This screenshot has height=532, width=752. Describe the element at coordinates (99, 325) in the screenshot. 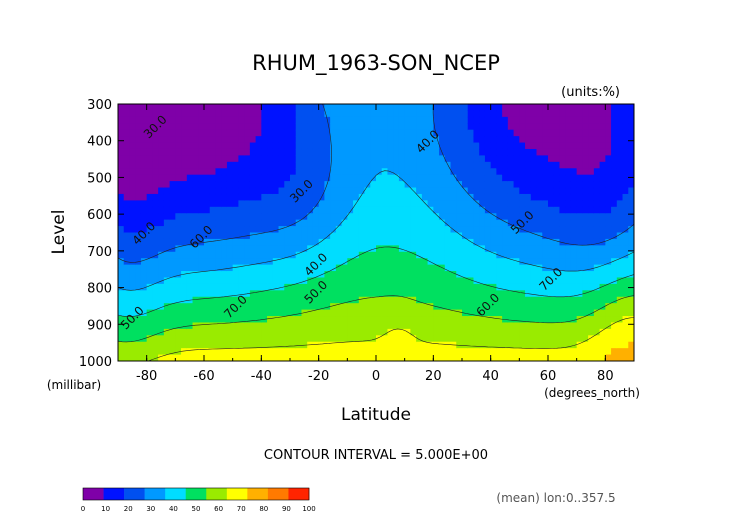

I see `y-tick-label: 900` at that location.